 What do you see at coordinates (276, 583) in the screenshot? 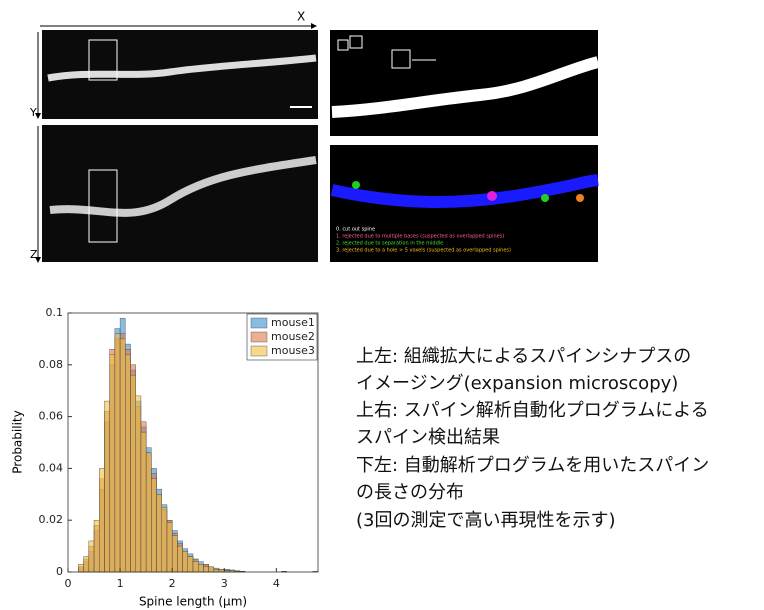
I see `x-tick-label: 4` at bounding box center [276, 583].